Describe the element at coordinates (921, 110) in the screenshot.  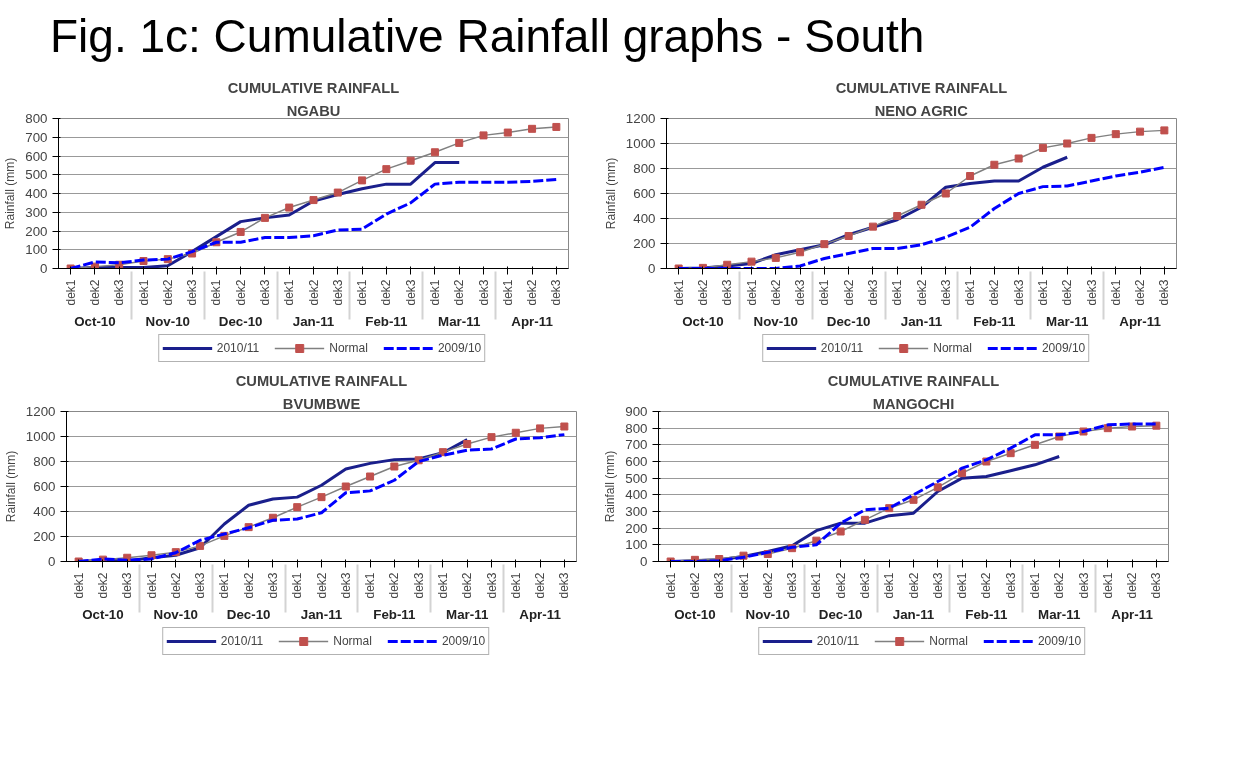
I see `chart-subtitle: NENO AGRIC` at that location.